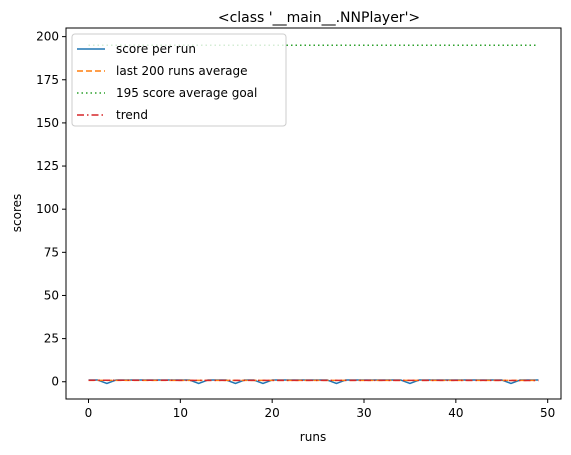  Describe the element at coordinates (47, 80) in the screenshot. I see `y-tick-label: 175` at that location.